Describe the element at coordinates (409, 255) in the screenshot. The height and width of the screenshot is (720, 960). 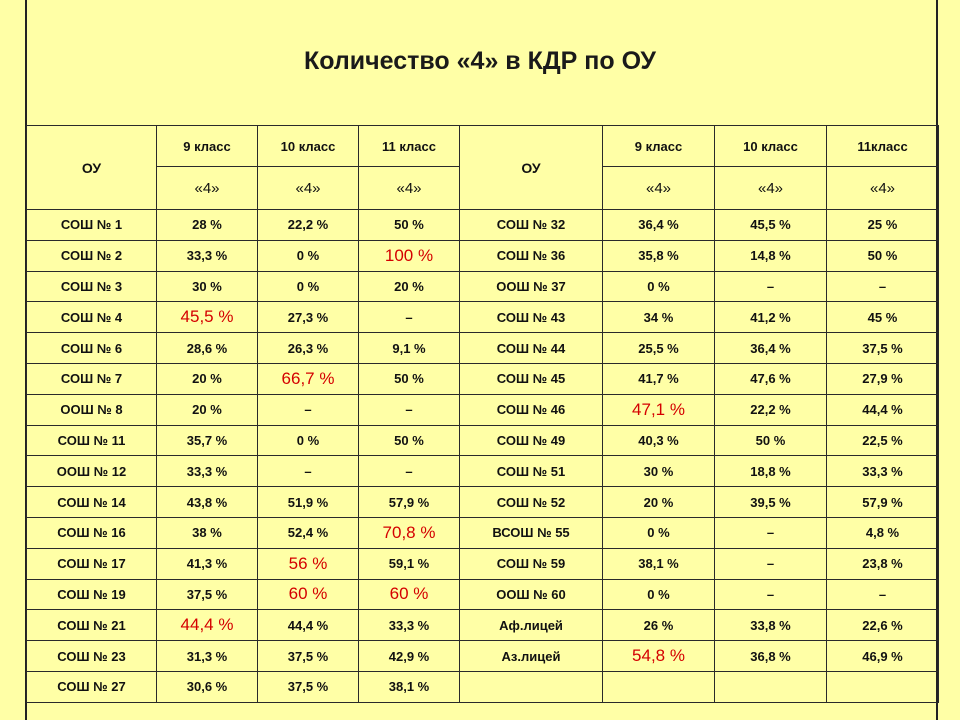
I see `percent-cell-left-3: 100 %` at that location.